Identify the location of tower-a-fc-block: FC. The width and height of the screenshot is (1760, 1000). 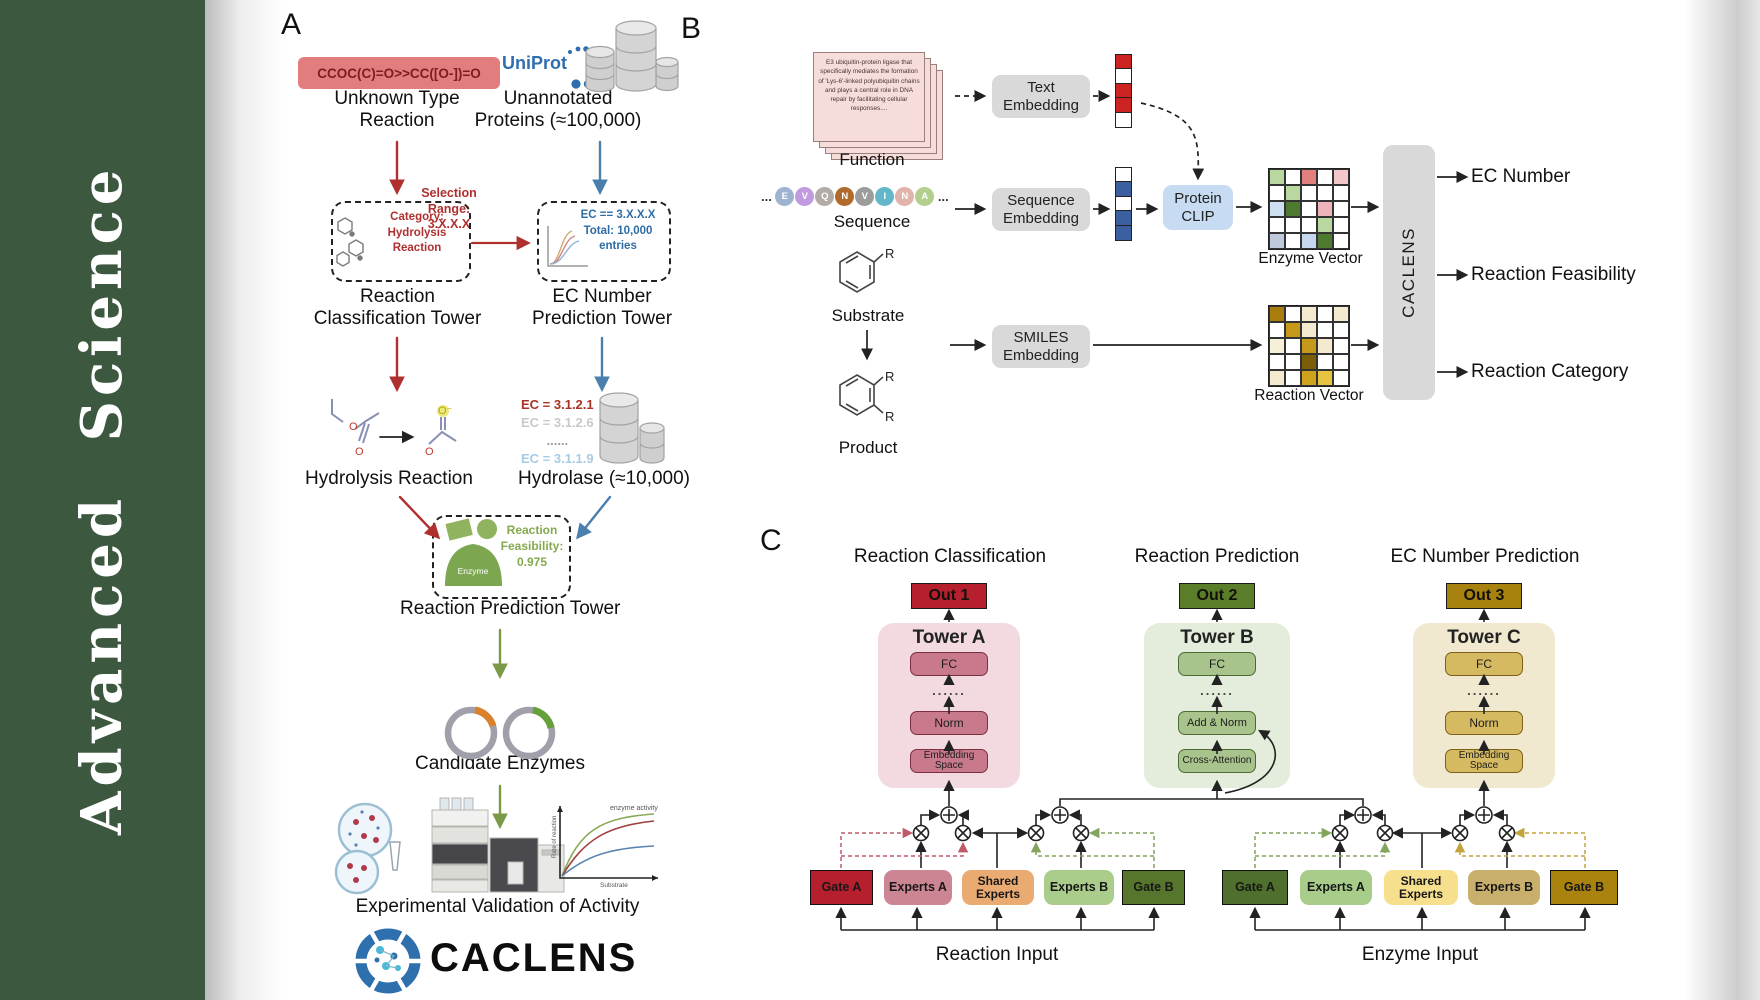
(949, 664).